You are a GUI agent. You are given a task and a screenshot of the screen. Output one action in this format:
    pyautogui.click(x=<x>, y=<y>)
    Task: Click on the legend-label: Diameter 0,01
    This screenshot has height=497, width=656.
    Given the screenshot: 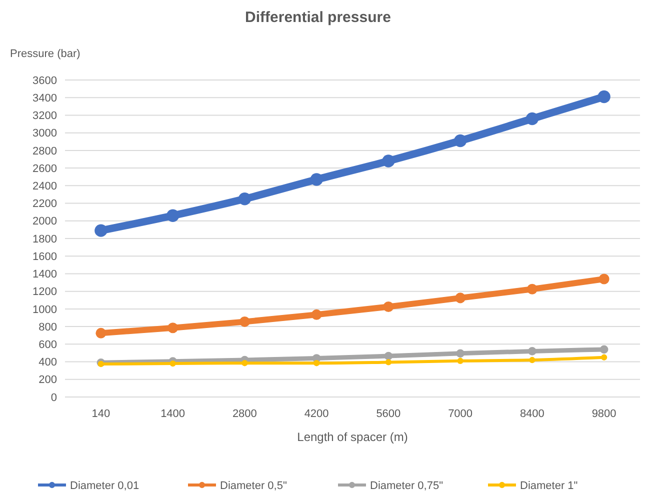 What is the action you would take?
    pyautogui.click(x=105, y=486)
    